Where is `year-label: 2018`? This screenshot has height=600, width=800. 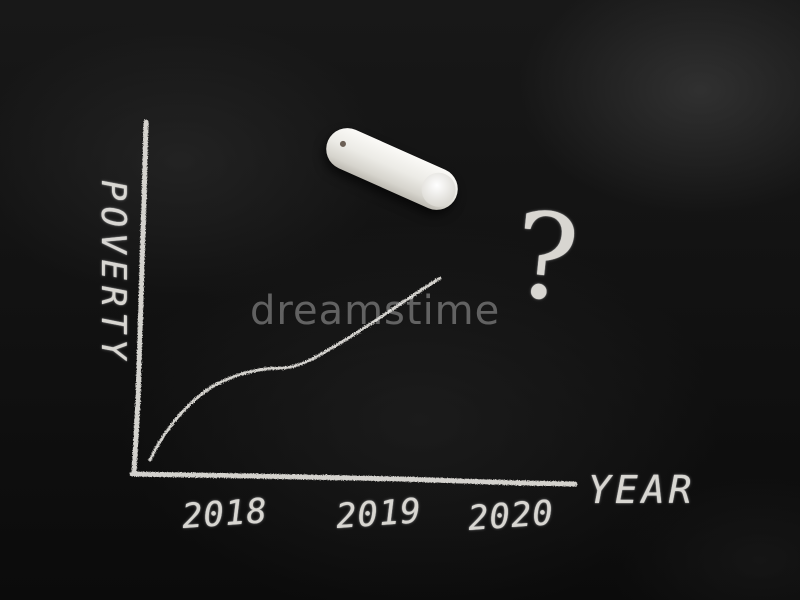
year-label: 2018 is located at coordinates (225, 514).